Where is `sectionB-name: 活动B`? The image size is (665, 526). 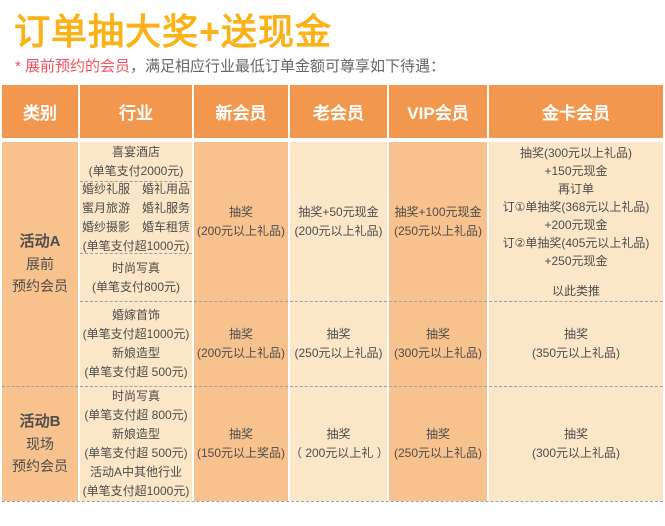
sectionB-name: 活动B is located at coordinates (40, 421).